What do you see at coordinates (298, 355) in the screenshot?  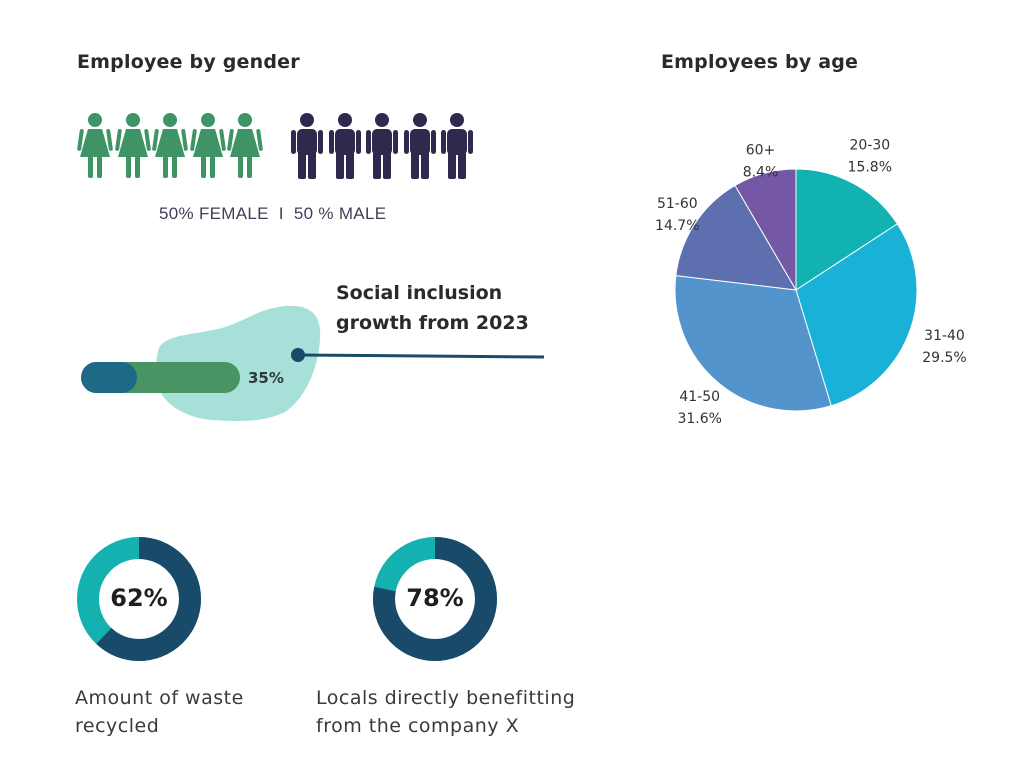 I see `inclusion-connector-dot` at bounding box center [298, 355].